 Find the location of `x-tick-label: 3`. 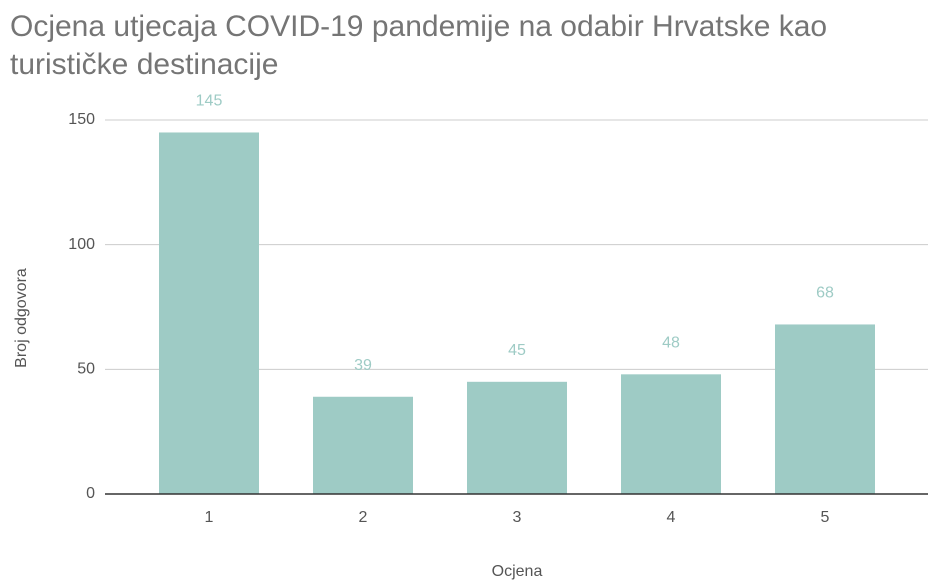

x-tick-label: 3 is located at coordinates (517, 517).